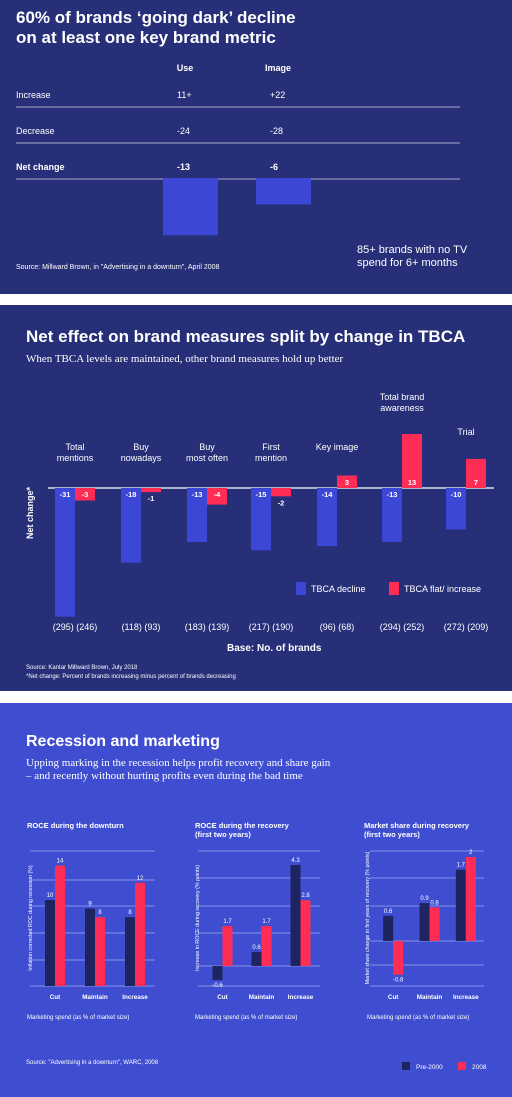  I want to click on bar-value-label: 7, so click(476, 482).